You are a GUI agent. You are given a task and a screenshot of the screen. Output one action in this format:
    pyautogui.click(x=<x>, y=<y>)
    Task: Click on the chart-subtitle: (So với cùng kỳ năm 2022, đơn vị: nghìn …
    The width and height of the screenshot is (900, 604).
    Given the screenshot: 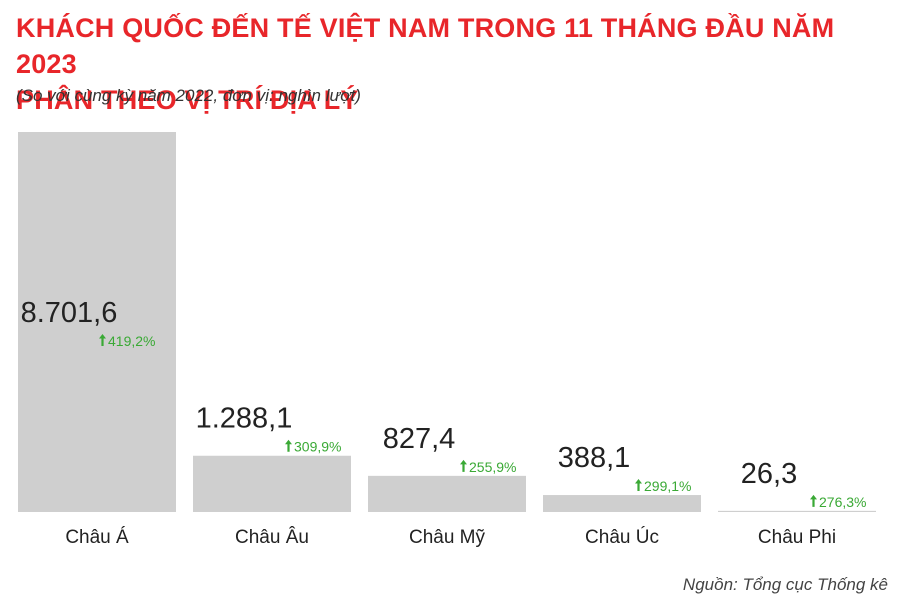 What is the action you would take?
    pyautogui.click(x=188, y=95)
    